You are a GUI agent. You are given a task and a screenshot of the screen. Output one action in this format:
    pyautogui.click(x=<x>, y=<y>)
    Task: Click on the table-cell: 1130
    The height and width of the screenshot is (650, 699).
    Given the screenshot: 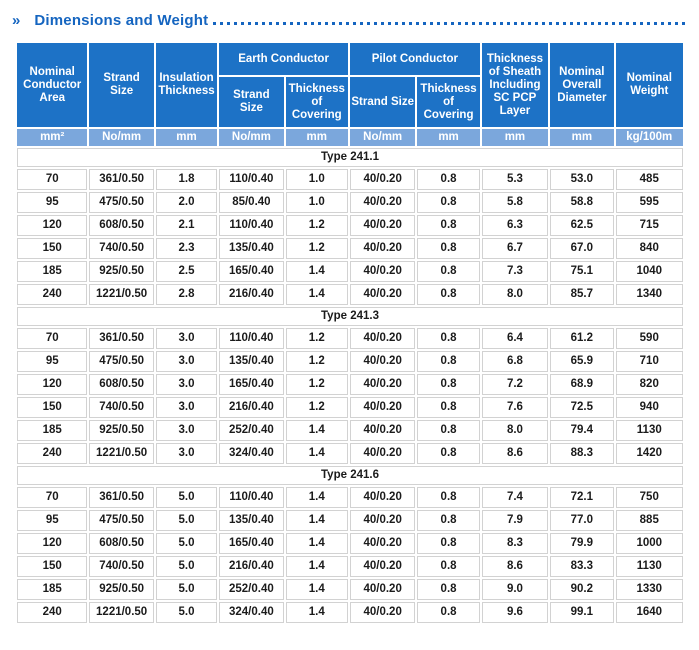 What is the action you would take?
    pyautogui.click(x=649, y=430)
    